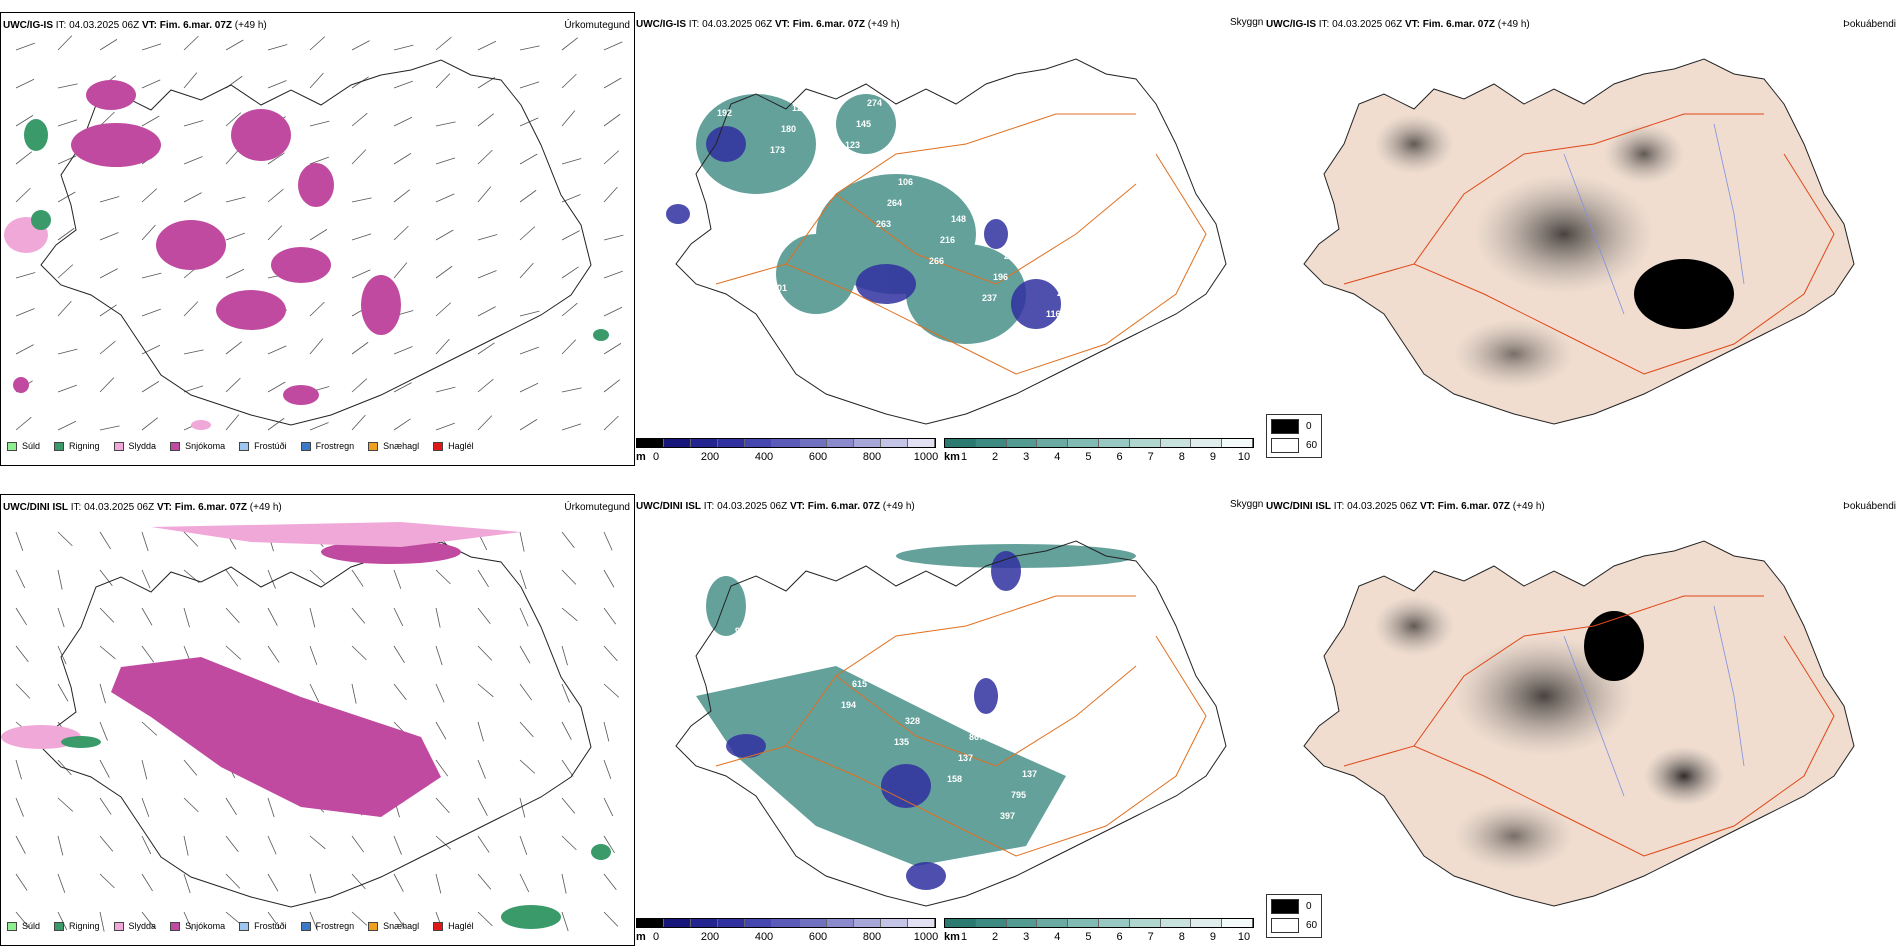 This screenshot has width=1900, height=950. What do you see at coordinates (1119, 937) in the screenshot?
I see `colorbar-tick: 6` at bounding box center [1119, 937].